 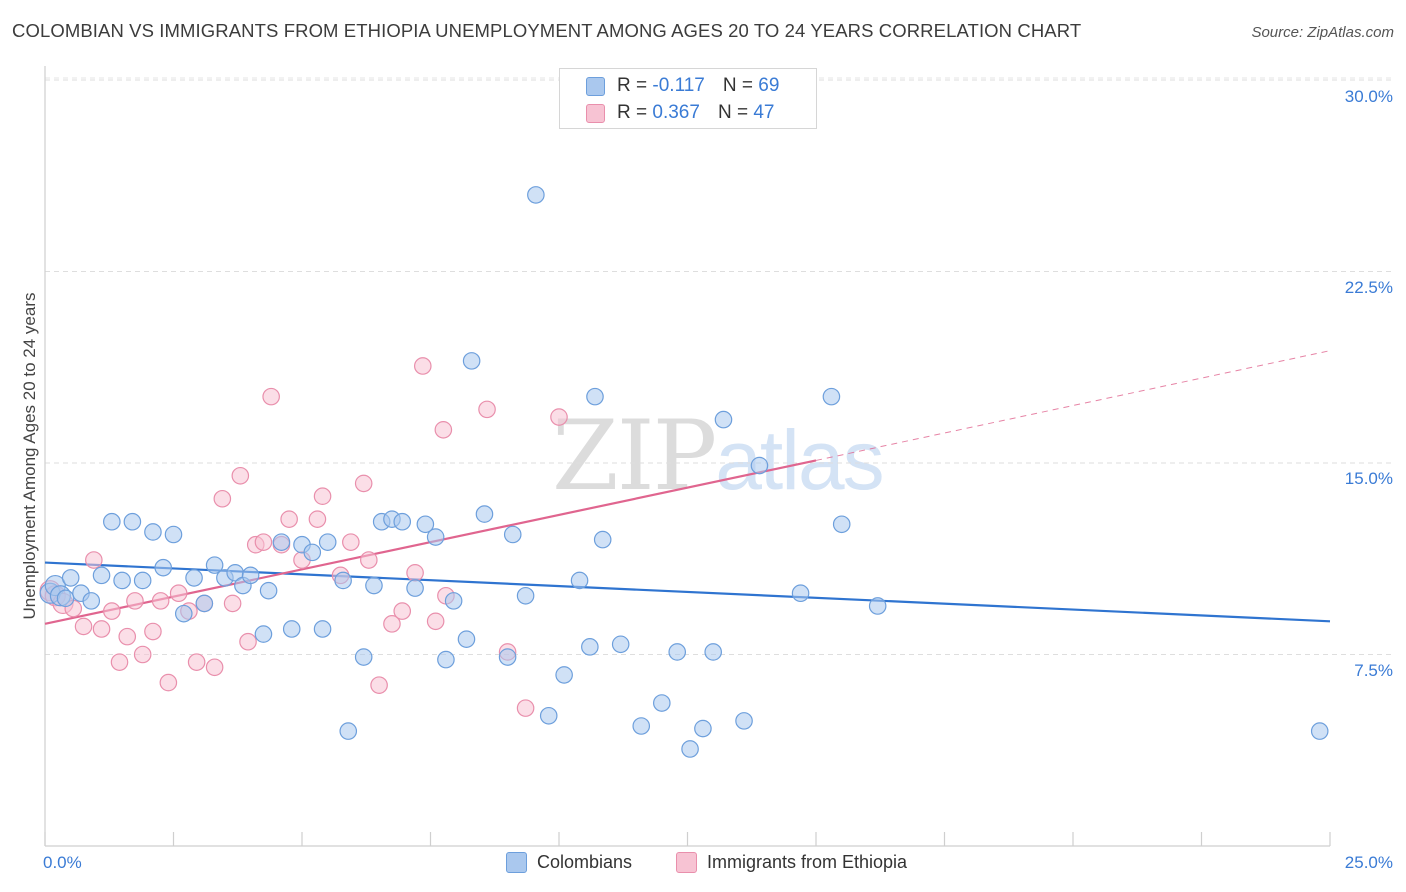 I want to click on legend-item-ethiopia: Immigrants from Ethiopia, so click(x=791, y=862).